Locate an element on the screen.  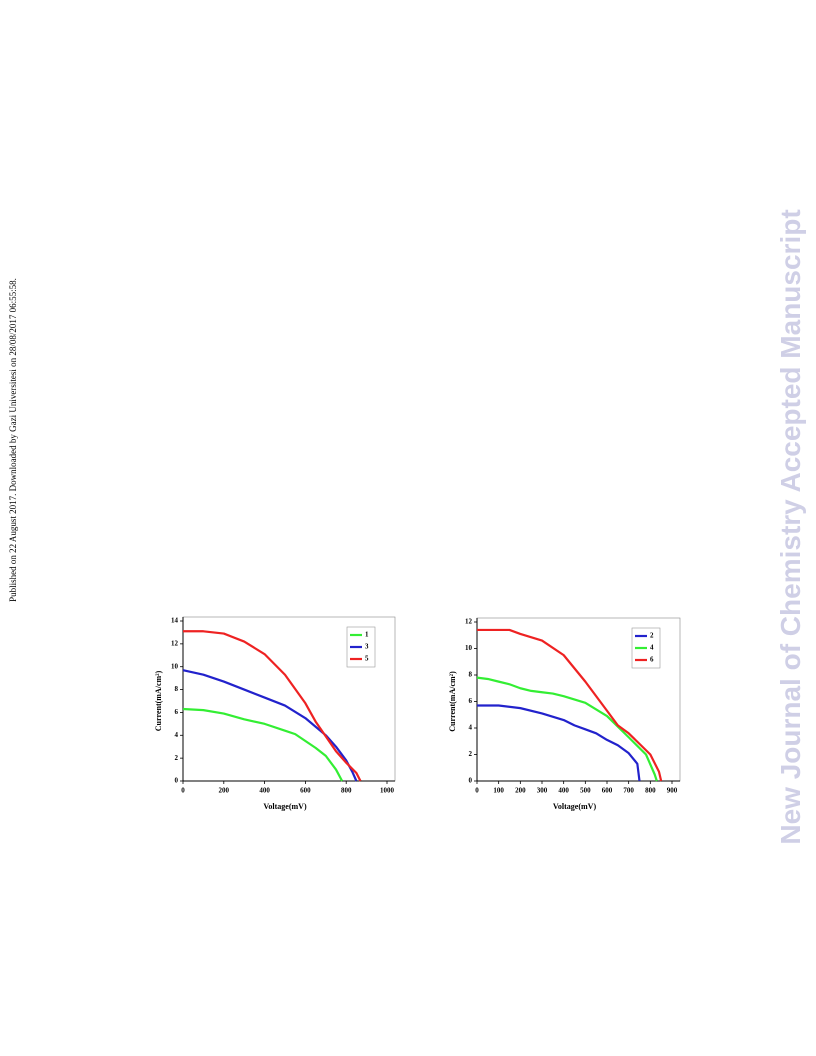
legend-label: 4 is located at coordinates (652, 648).